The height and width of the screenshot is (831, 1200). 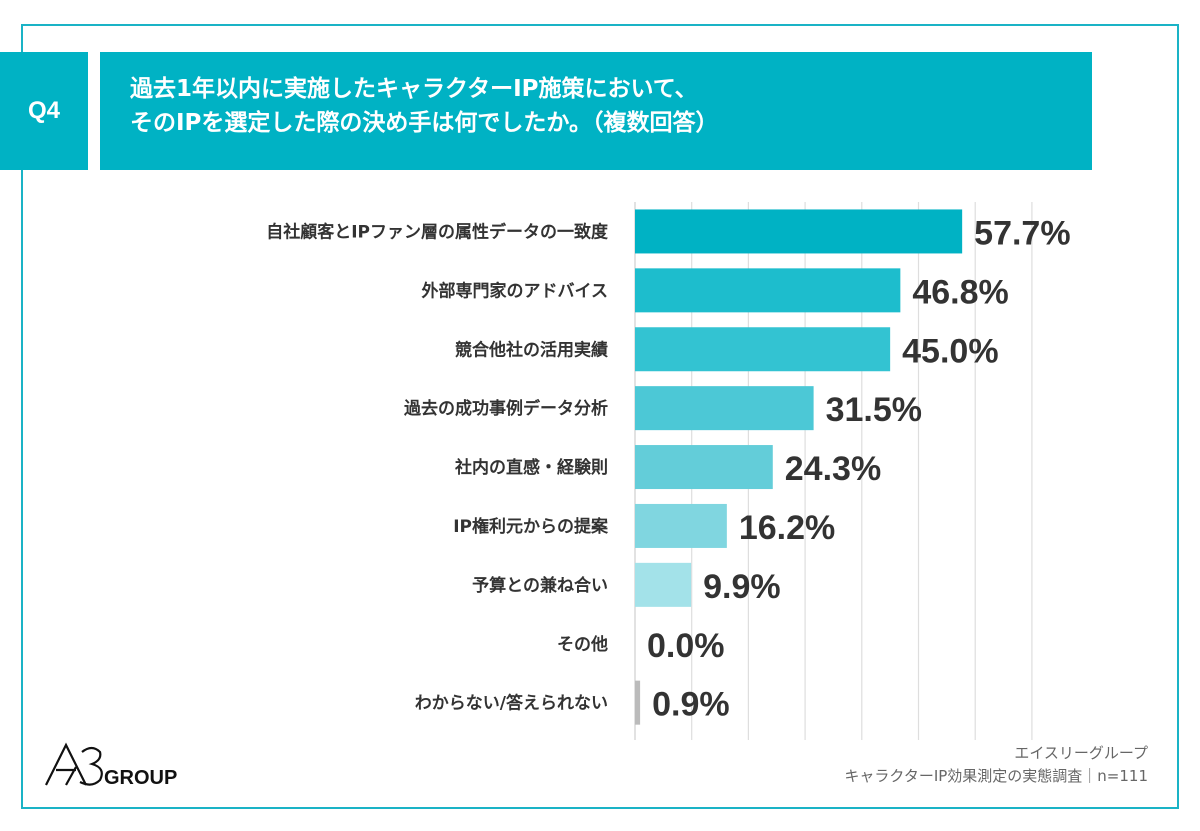 What do you see at coordinates (414, 89) in the screenshot?
I see `title-line-1: 過去1年以内に実施したキャラクターIP施策において、` at bounding box center [414, 89].